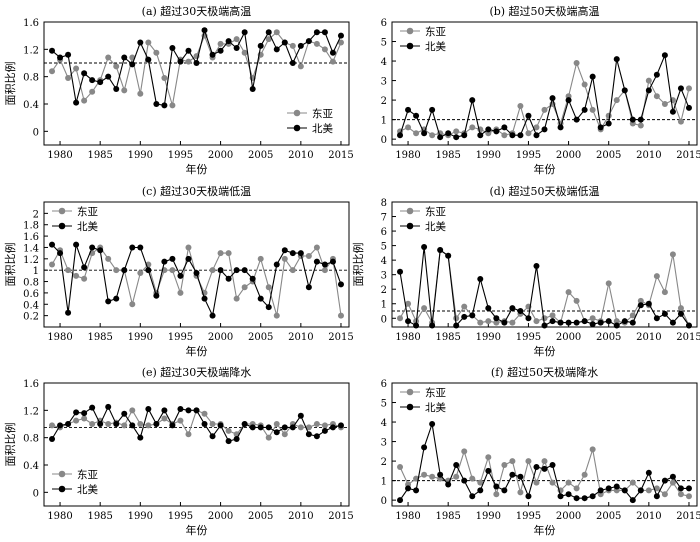  I want to click on x-tick-label: 2000, so click(220, 155).